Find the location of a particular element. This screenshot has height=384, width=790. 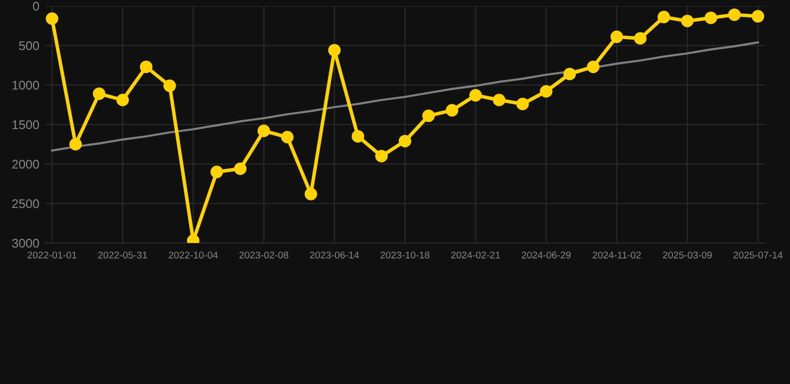

x-tick-label: 2023-10-18 is located at coordinates (405, 255).